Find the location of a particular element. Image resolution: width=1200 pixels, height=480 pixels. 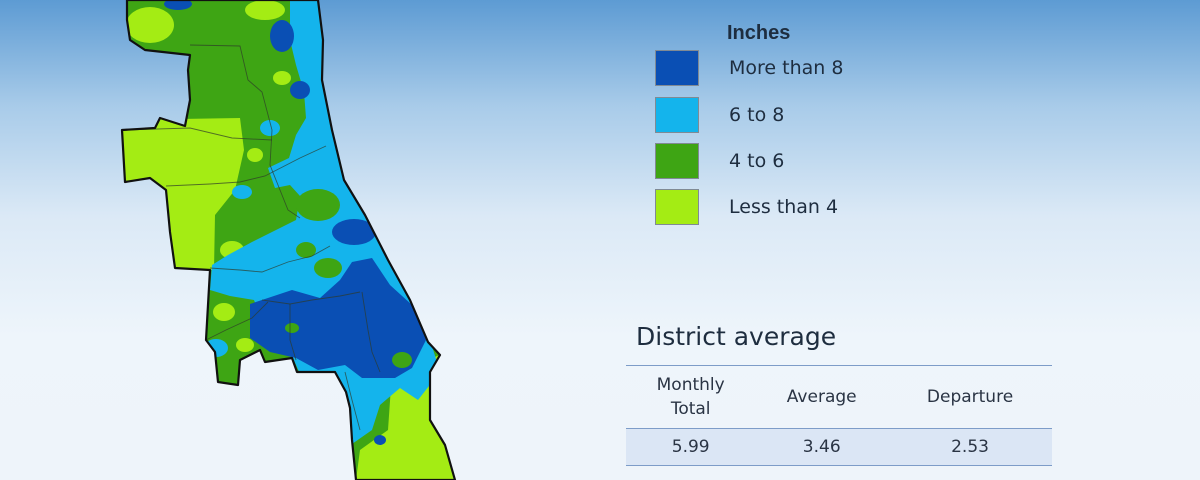

legend-item-6-to-8: 6 to 8 is located at coordinates (855, 117).